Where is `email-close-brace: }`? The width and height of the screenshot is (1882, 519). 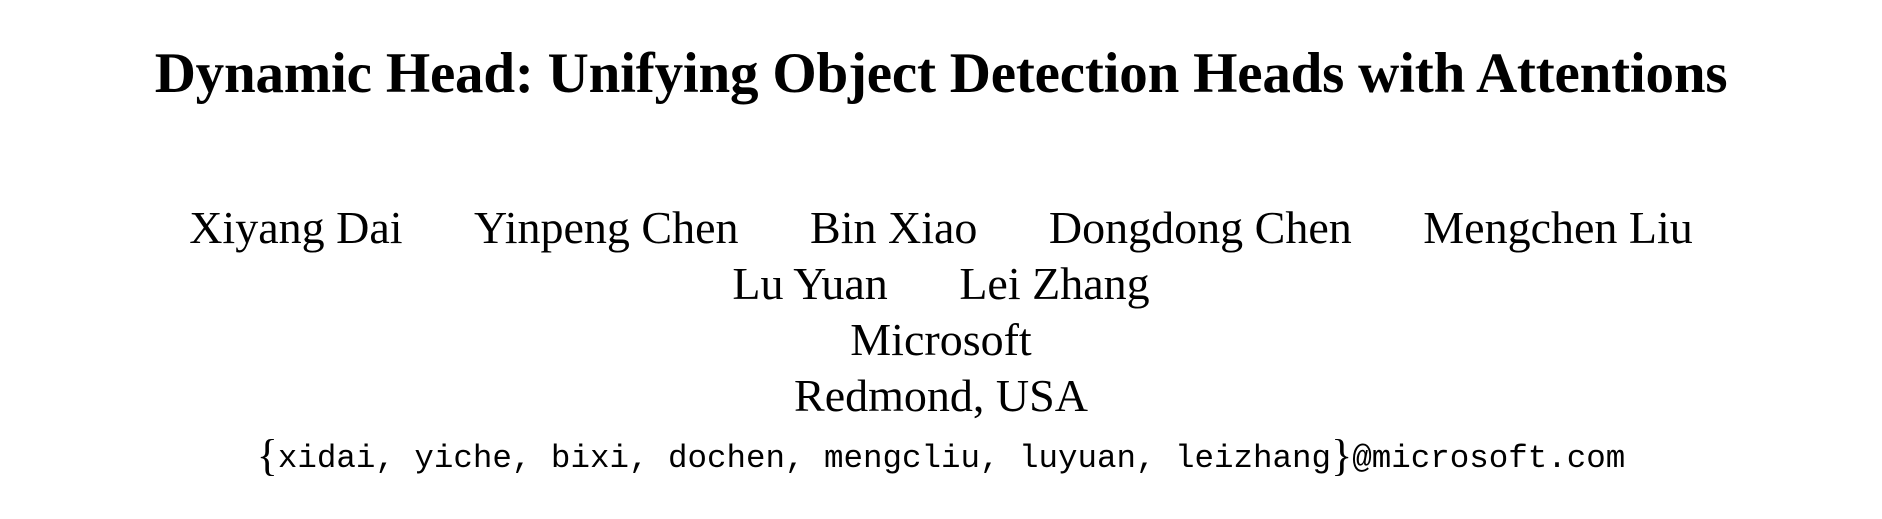
email-close-brace: } is located at coordinates (1342, 455).